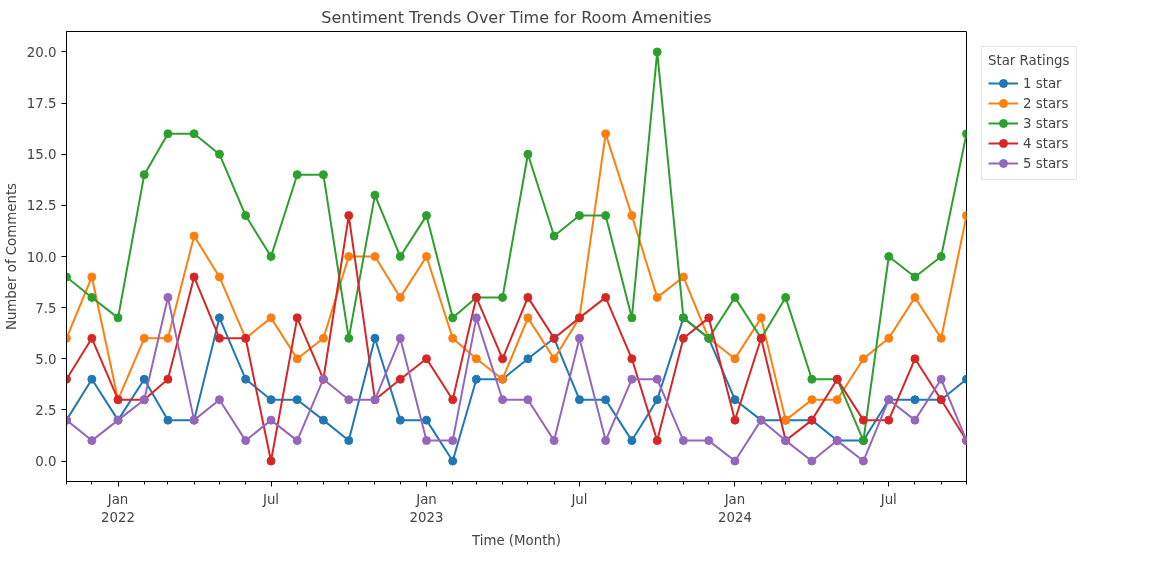  What do you see at coordinates (516, 17) in the screenshot?
I see `chart-title: Sentiment Trends Over Time for Room Amenities` at bounding box center [516, 17].